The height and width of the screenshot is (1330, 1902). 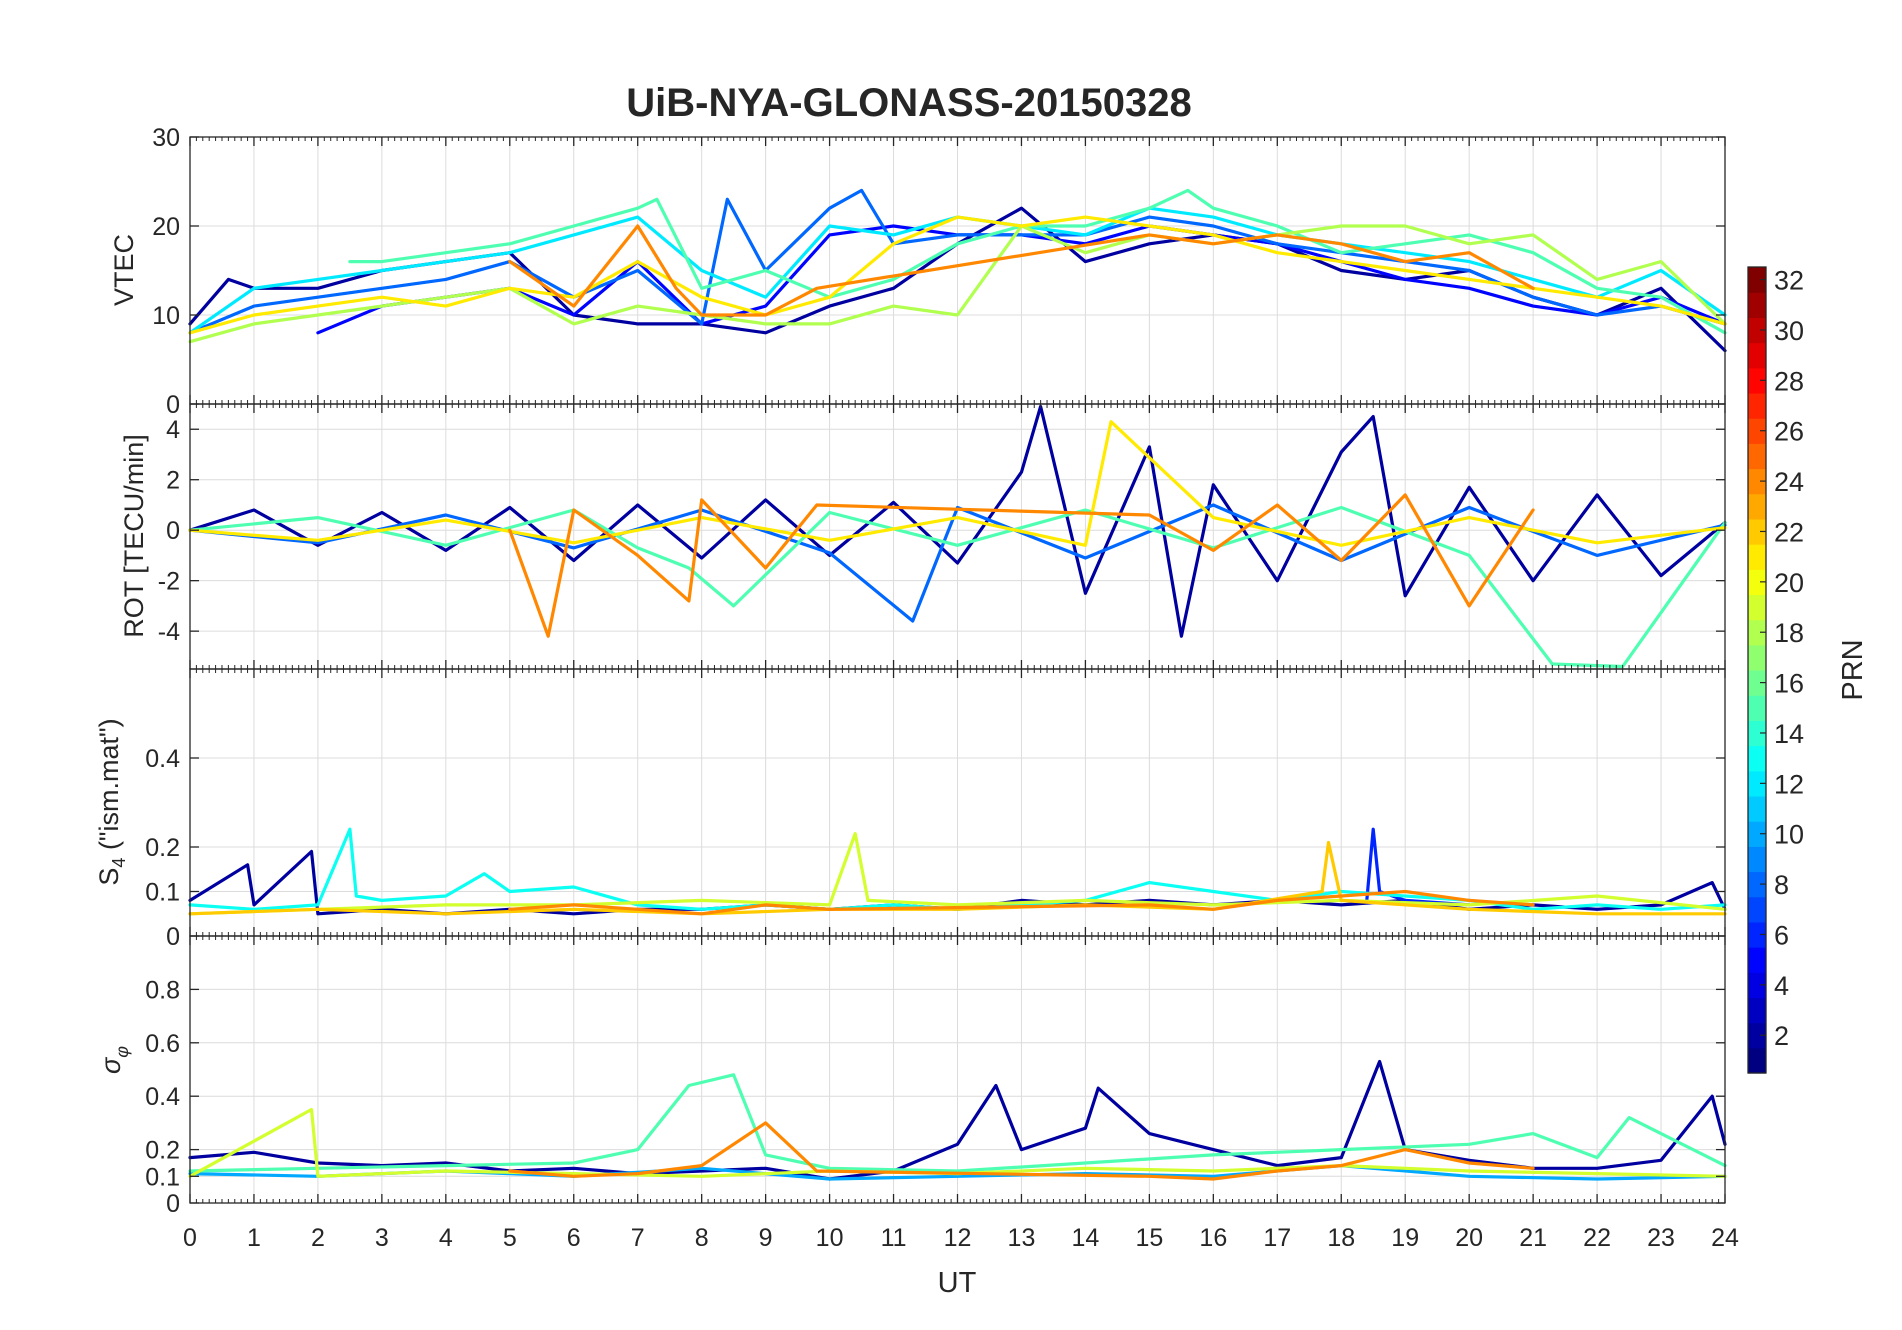 I want to click on s4-y-tick-label: 0, so click(x=173, y=937).